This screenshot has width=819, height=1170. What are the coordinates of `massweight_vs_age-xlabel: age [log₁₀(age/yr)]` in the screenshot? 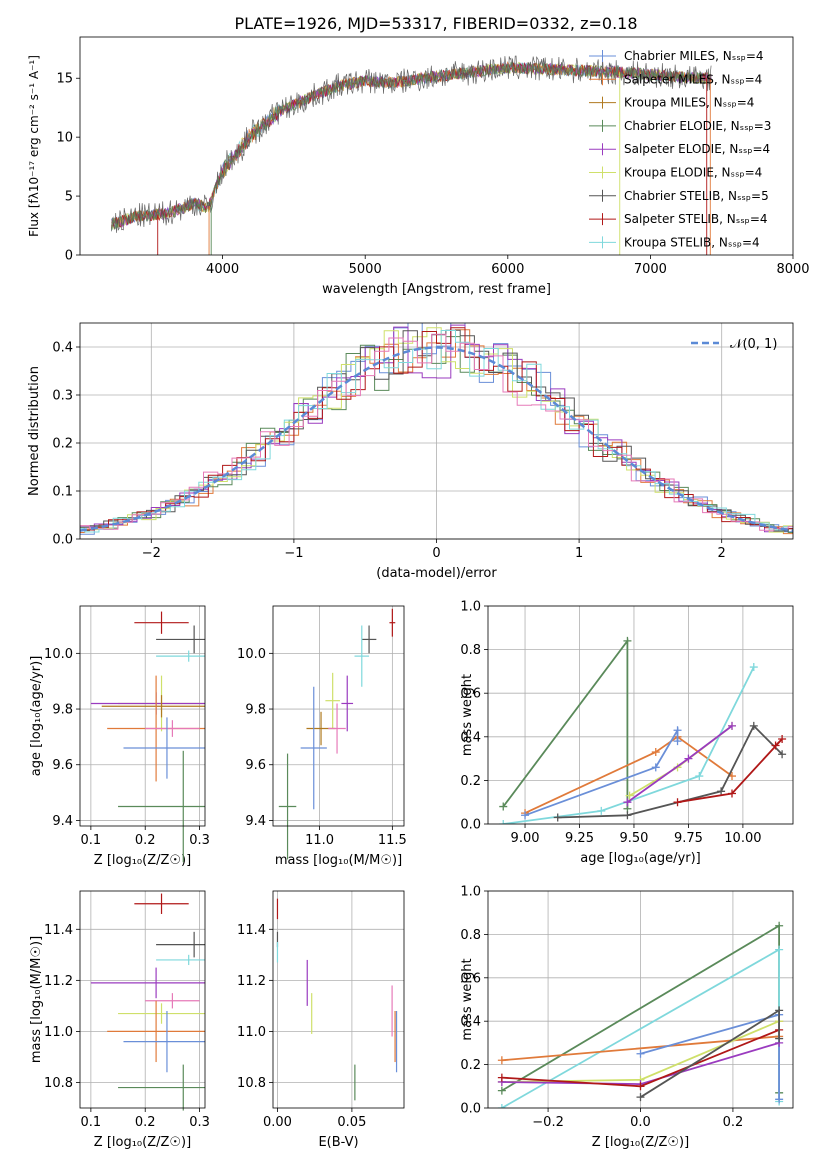 It's located at (640, 858).